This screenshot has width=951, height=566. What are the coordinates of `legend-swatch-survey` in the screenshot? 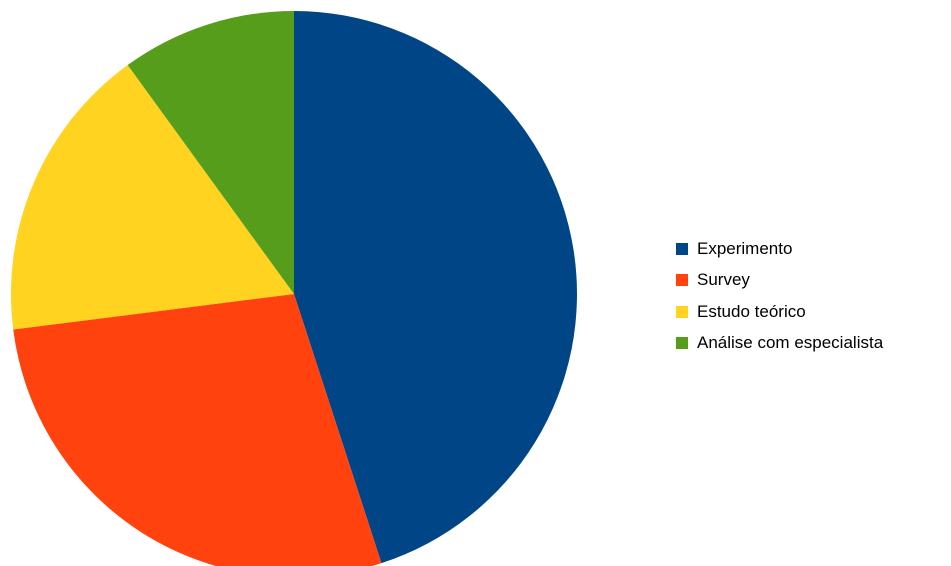 It's located at (682, 280).